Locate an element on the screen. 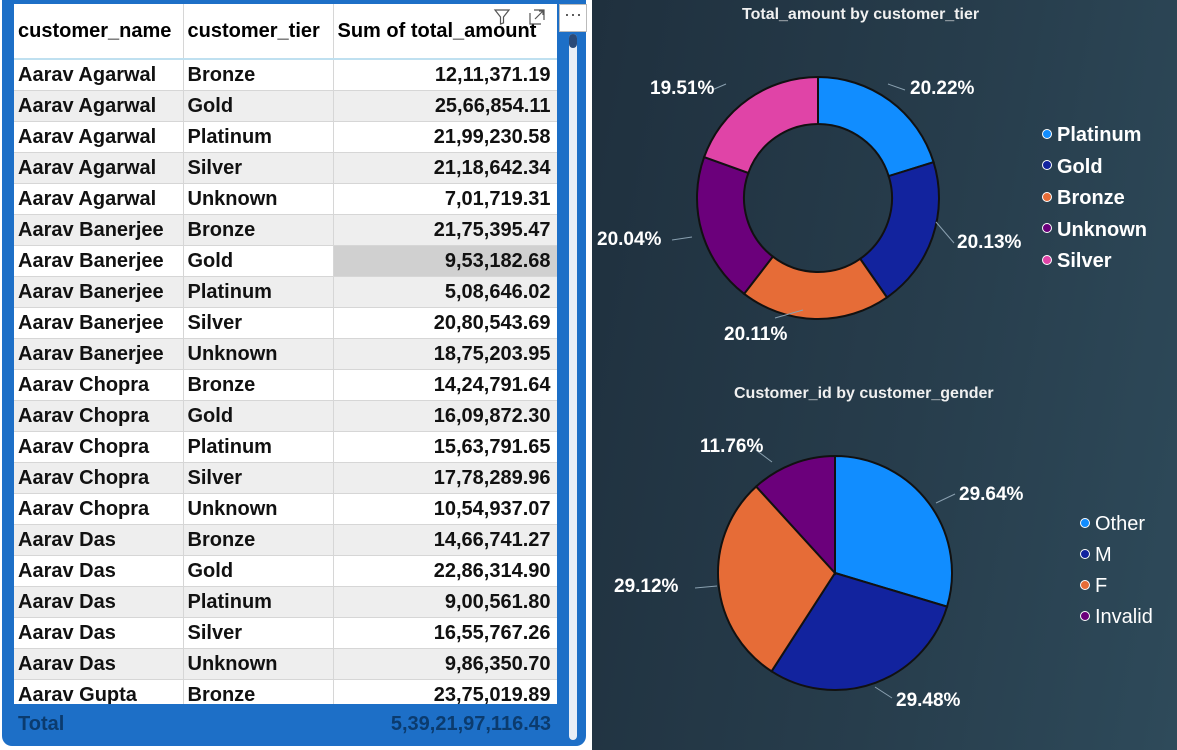 The image size is (1177, 750). table-row: Aarav Das Platinum 9,00,561.80 is located at coordinates (285, 602).